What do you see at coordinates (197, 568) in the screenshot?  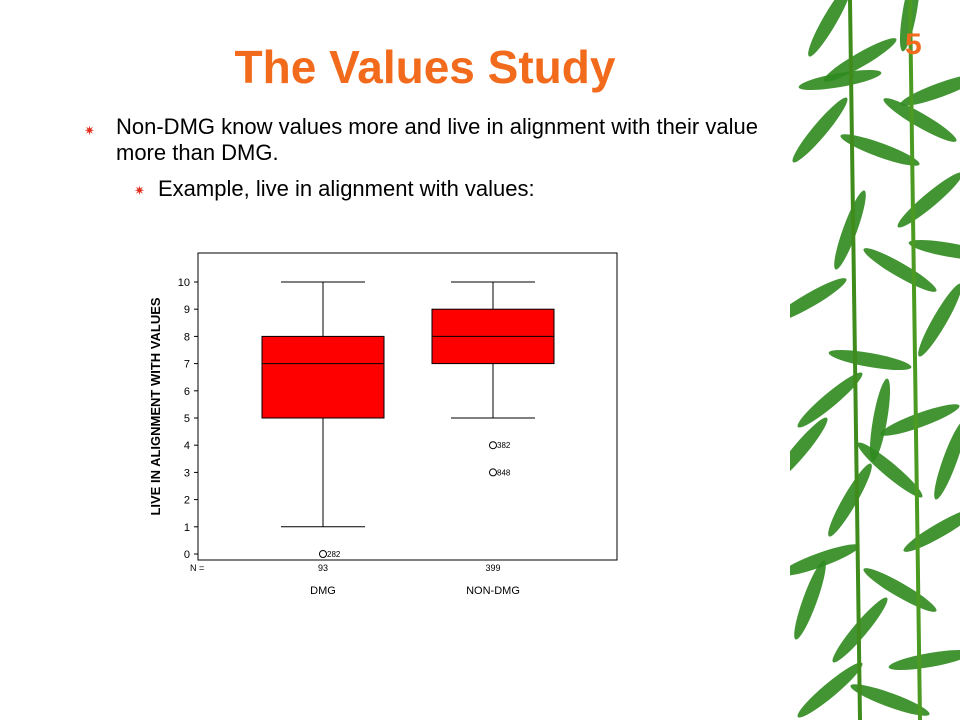 I see `n-label: N =` at bounding box center [197, 568].